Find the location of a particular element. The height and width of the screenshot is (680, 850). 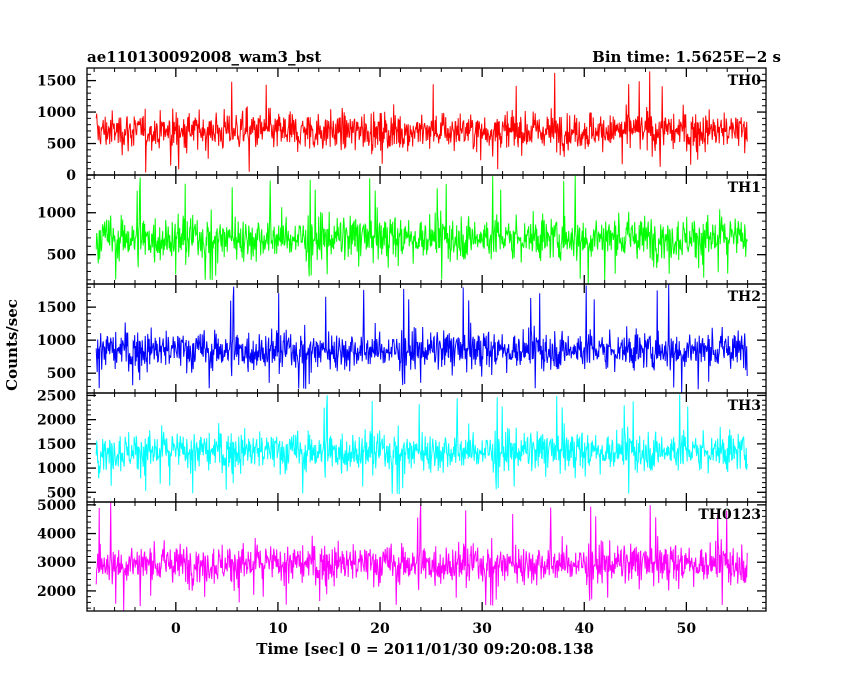

series-th2 is located at coordinates (421, 338).